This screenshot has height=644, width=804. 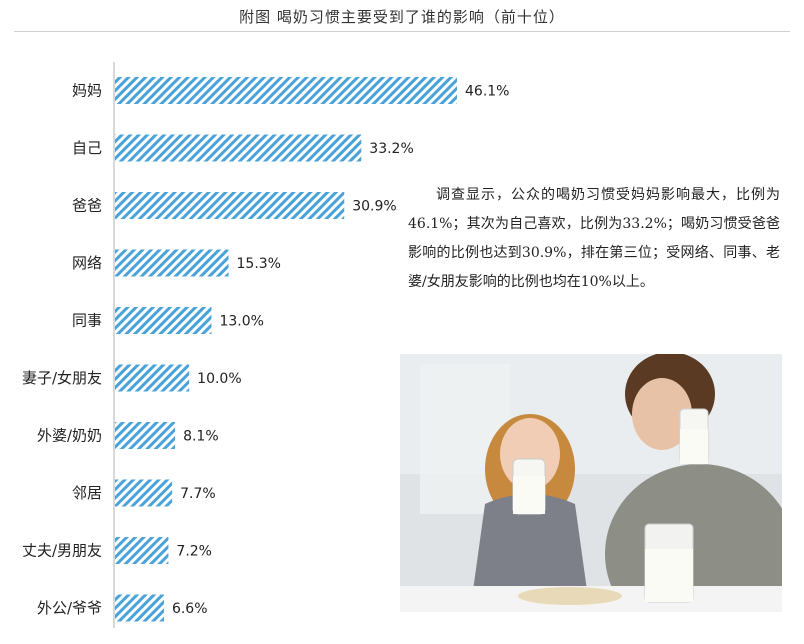 What do you see at coordinates (62, 551) in the screenshot?
I see `category-label: 丈夫/男朋友` at bounding box center [62, 551].